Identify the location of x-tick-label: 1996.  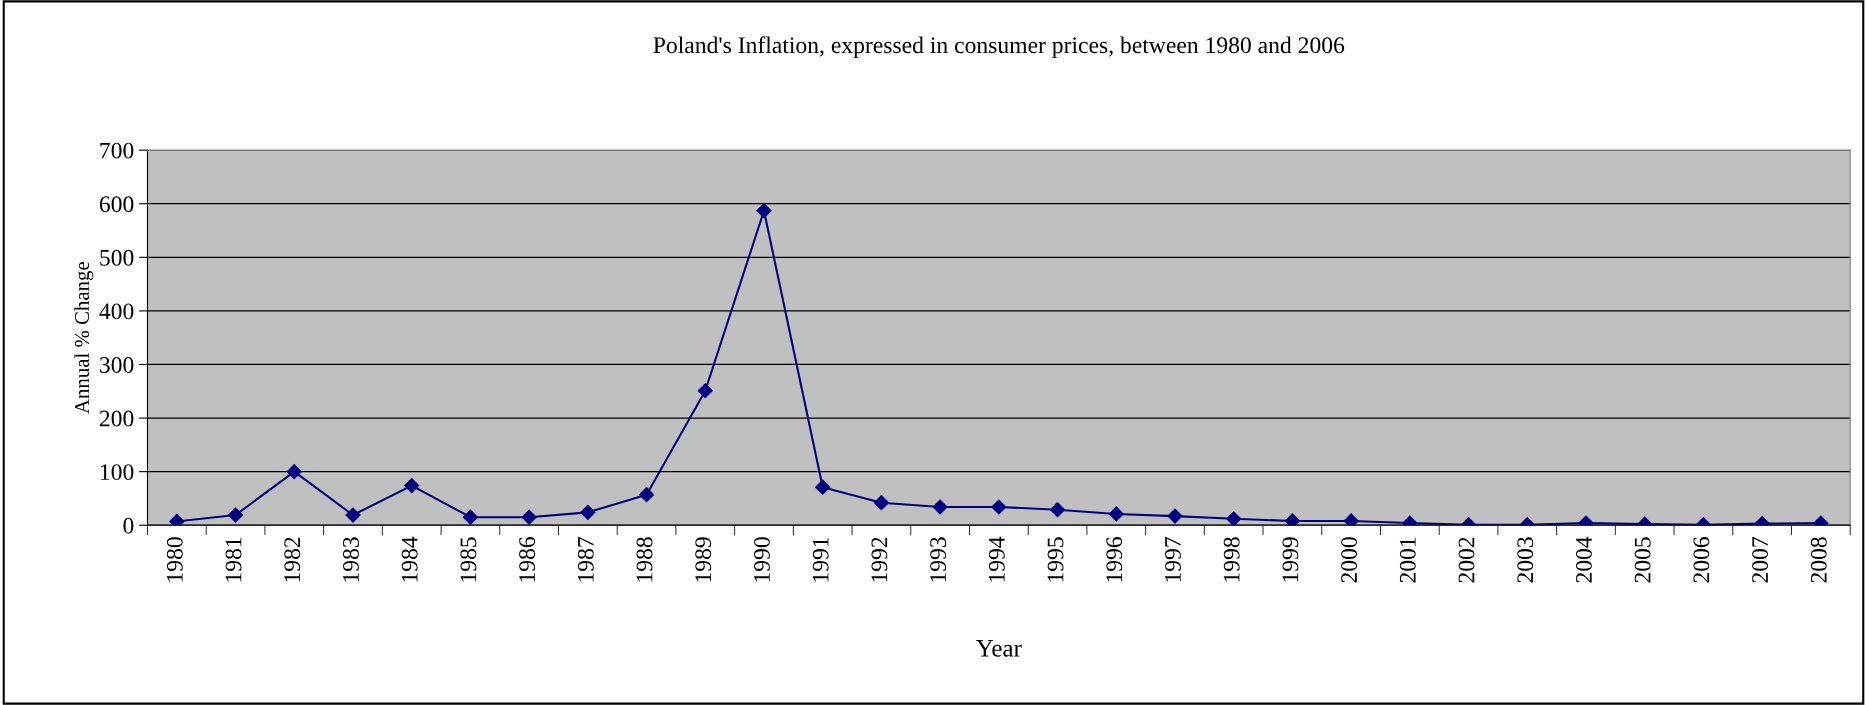
(1114, 559).